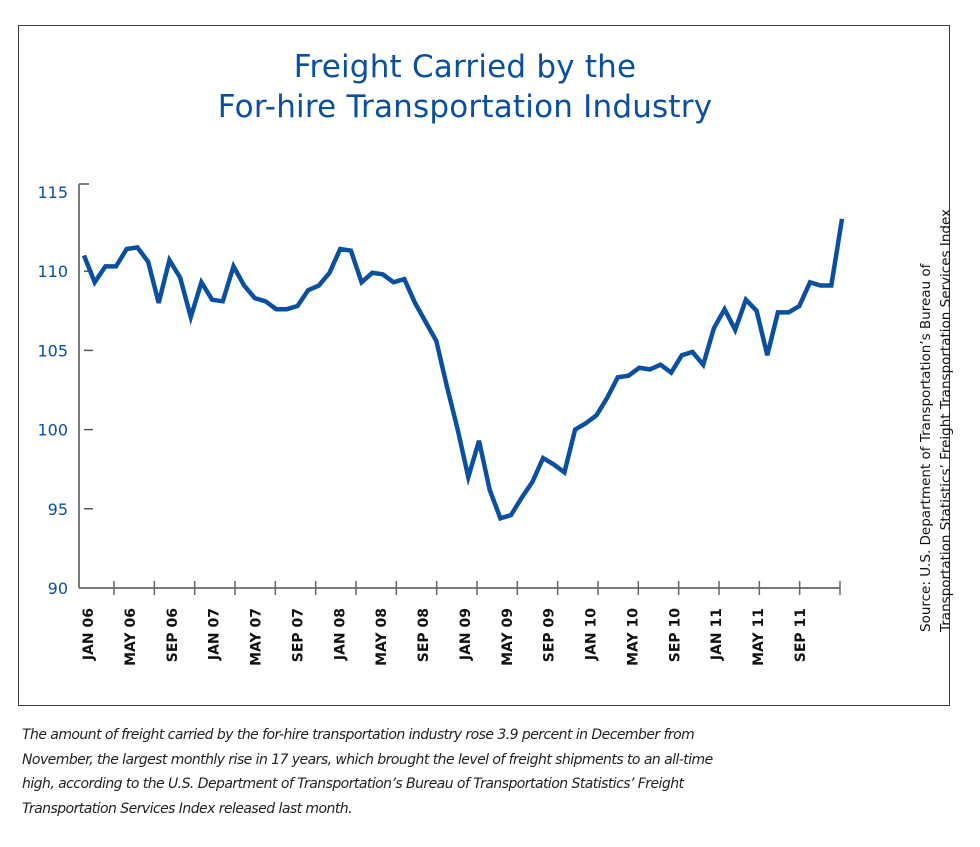 The width and height of the screenshot is (980, 847). Describe the element at coordinates (465, 67) in the screenshot. I see `chart-title-line-1: Freight Carried by the` at that location.